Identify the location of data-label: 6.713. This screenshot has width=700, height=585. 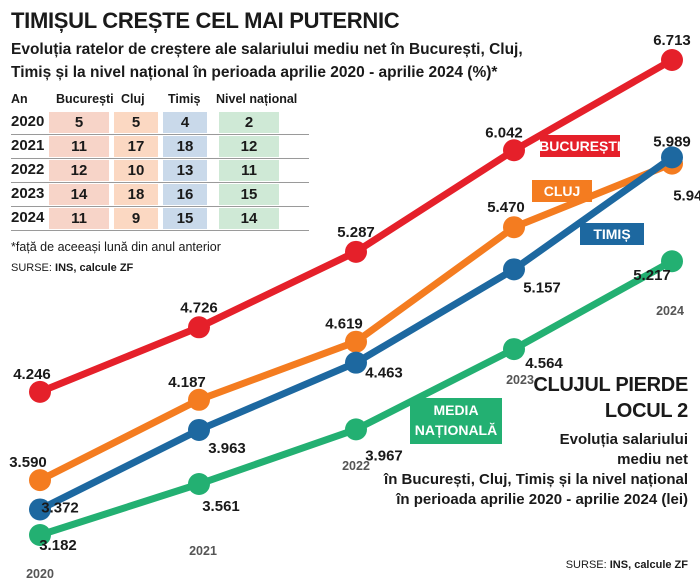
(672, 40).